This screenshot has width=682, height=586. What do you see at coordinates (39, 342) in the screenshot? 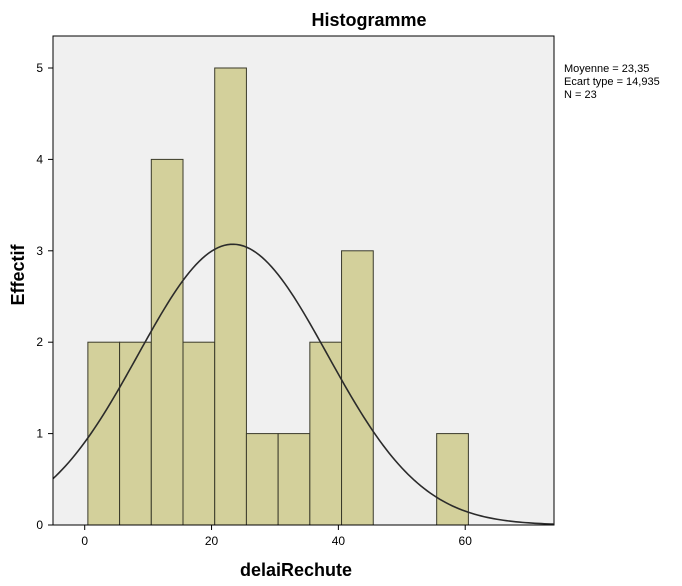
I see `y-tick-label: 2` at bounding box center [39, 342].